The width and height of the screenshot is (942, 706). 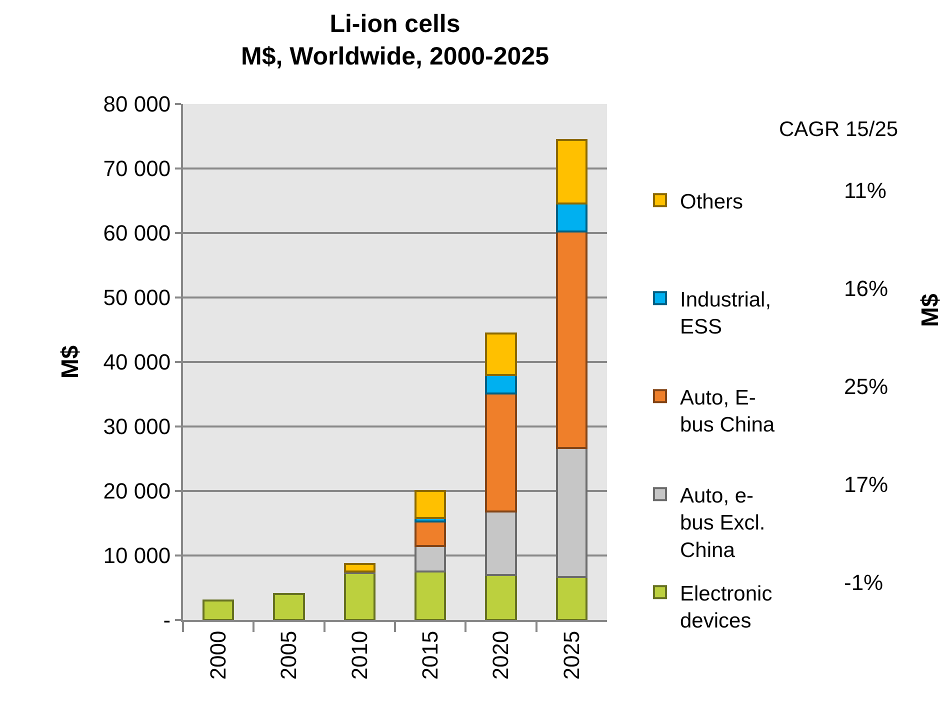 What do you see at coordinates (137, 491) in the screenshot?
I see `y-tick-label: 20 000` at bounding box center [137, 491].